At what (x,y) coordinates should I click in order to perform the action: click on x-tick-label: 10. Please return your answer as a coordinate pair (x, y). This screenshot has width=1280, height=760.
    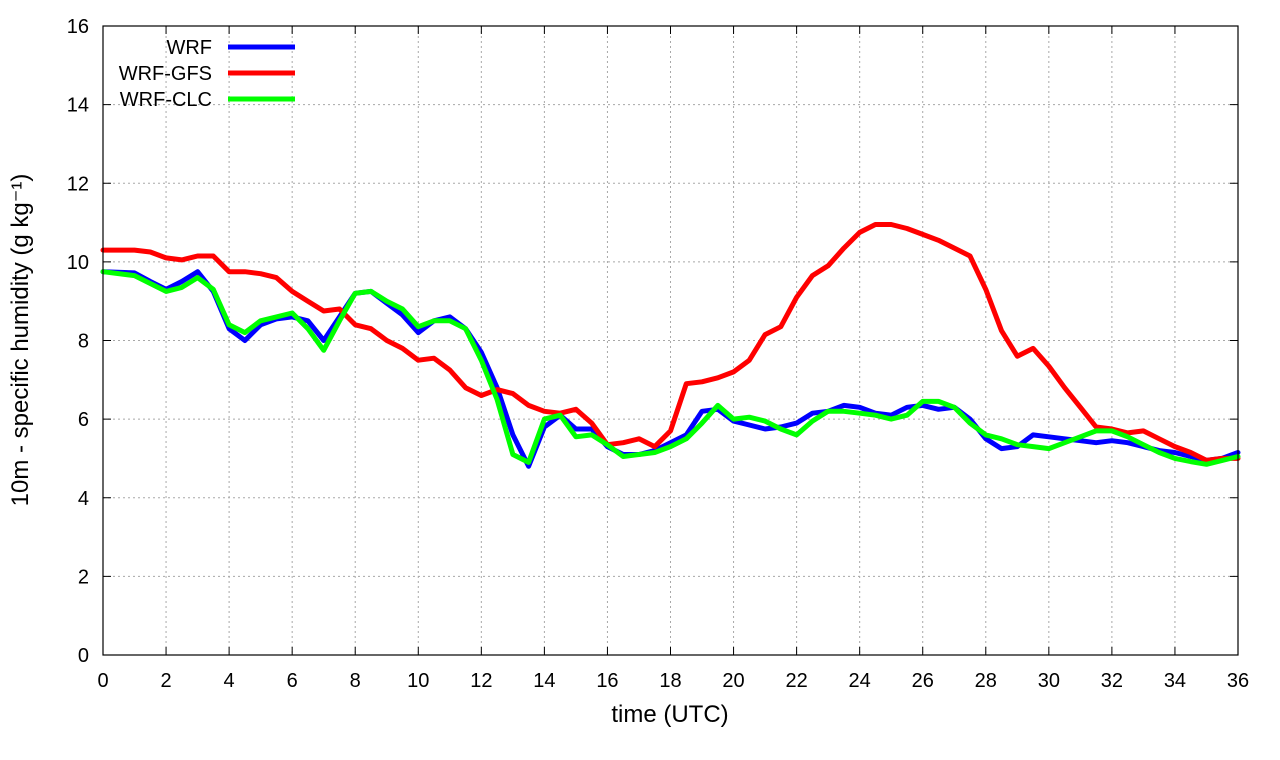
    Looking at the image, I should click on (418, 681).